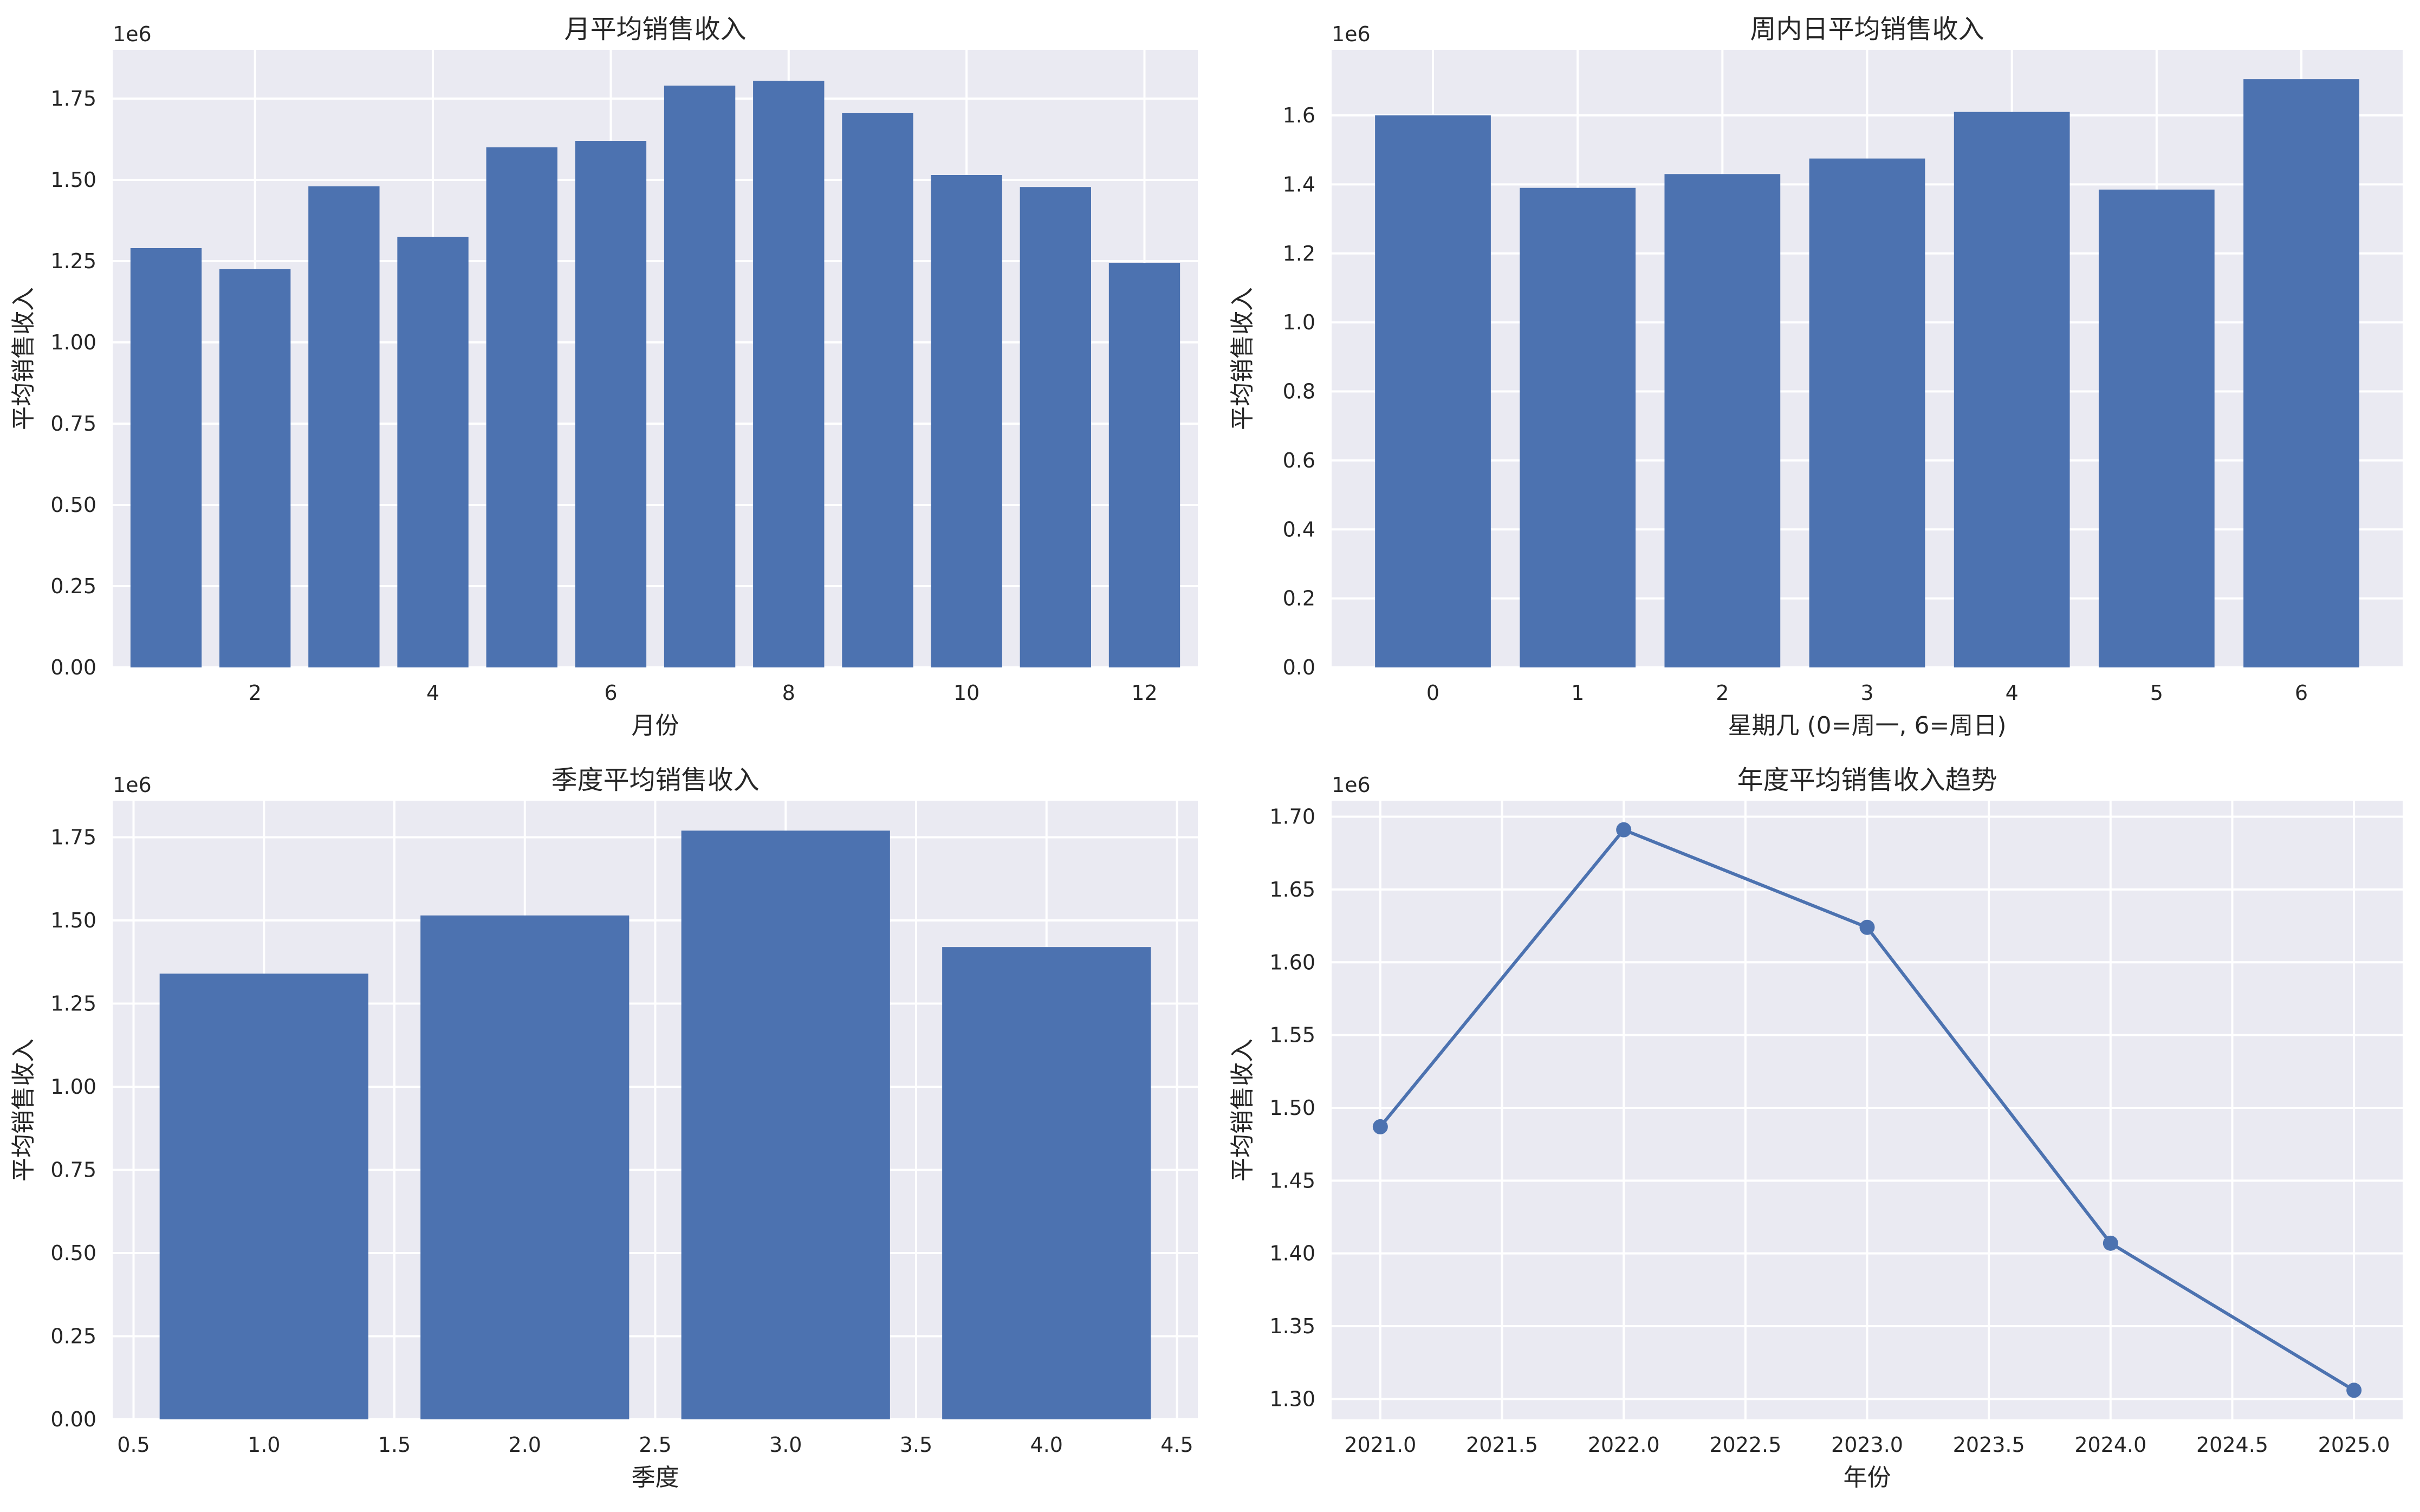 The width and height of the screenshot is (2420, 1512). Describe the element at coordinates (785, 1445) in the screenshot. I see `x-tick-label: 3.0` at that location.